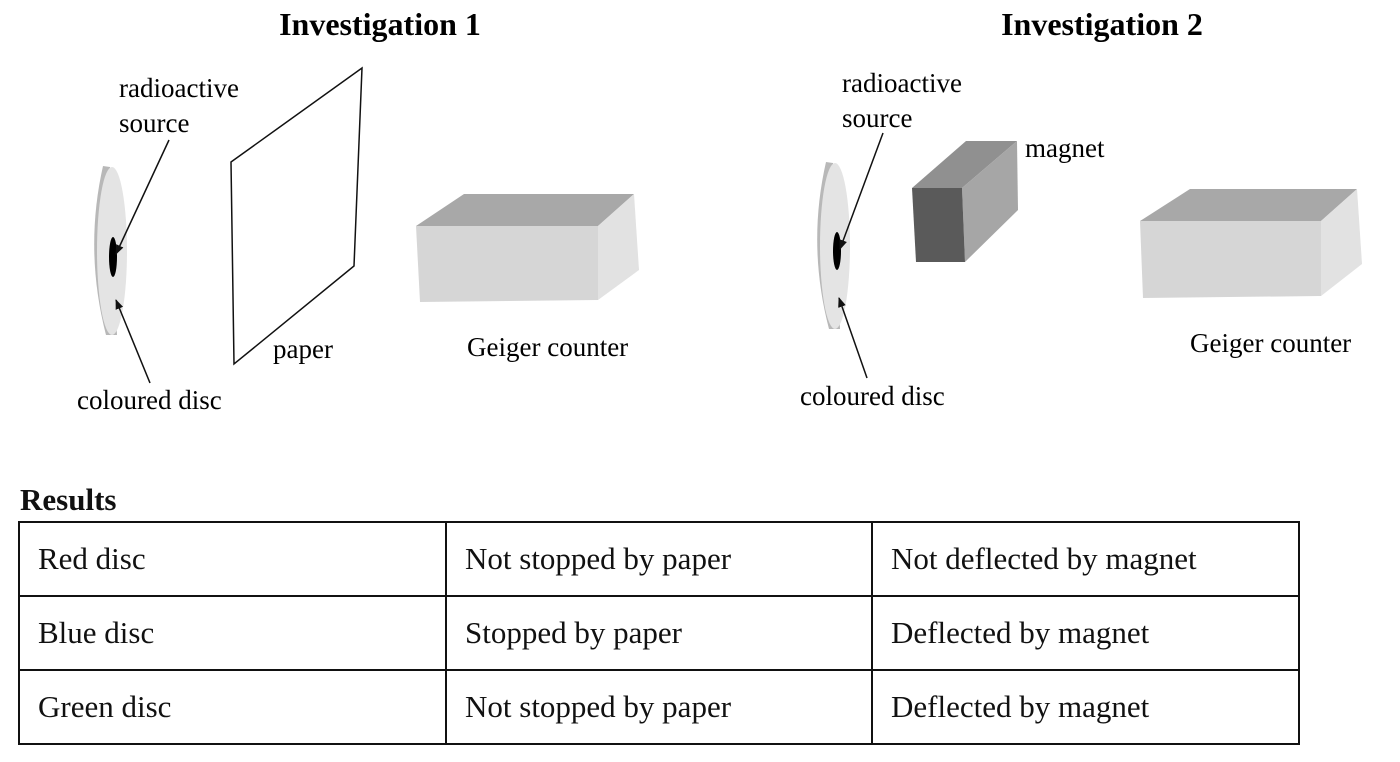 The image size is (1400, 762). What do you see at coordinates (232, 633) in the screenshot?
I see `disc-colour-cell: Blue disc` at bounding box center [232, 633].